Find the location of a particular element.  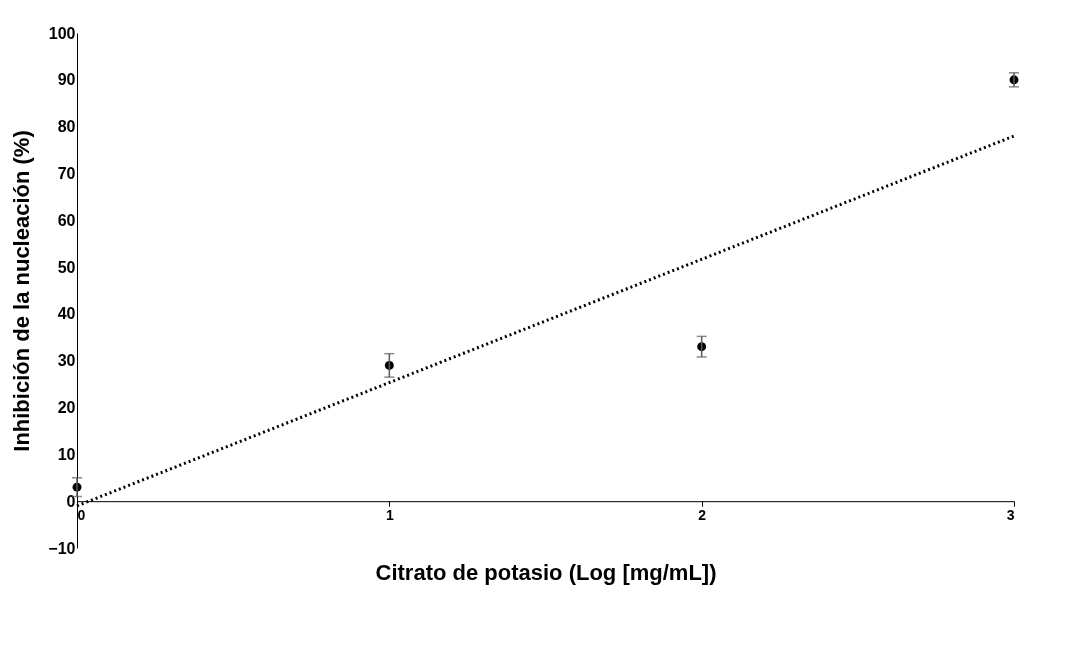

y-tick-label: 50 is located at coordinates (66, 267).